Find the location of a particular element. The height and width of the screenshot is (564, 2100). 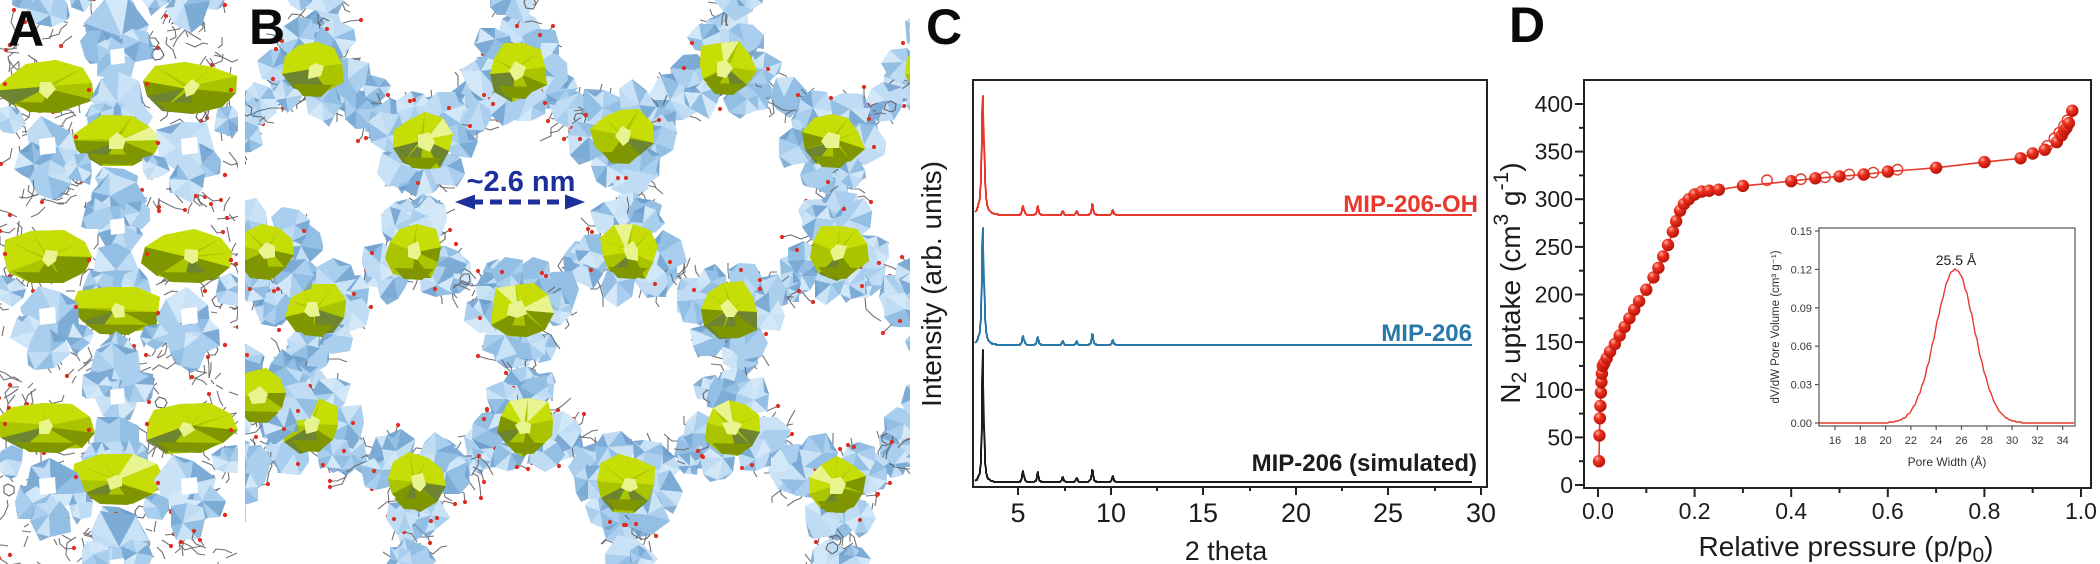

svg-text: 22 is located at coordinates (1911, 441).